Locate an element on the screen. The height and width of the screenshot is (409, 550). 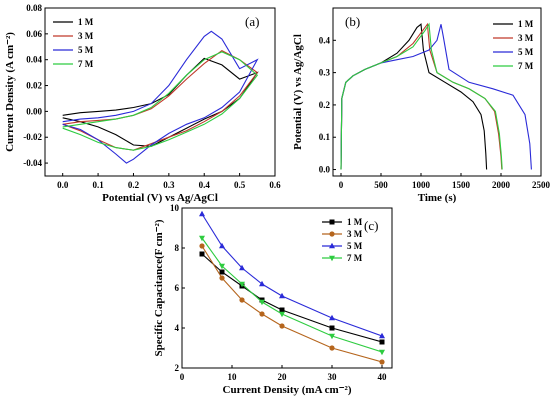
x-axis-label: Potential (V) vs Ag/AgCl is located at coordinates (160, 198).